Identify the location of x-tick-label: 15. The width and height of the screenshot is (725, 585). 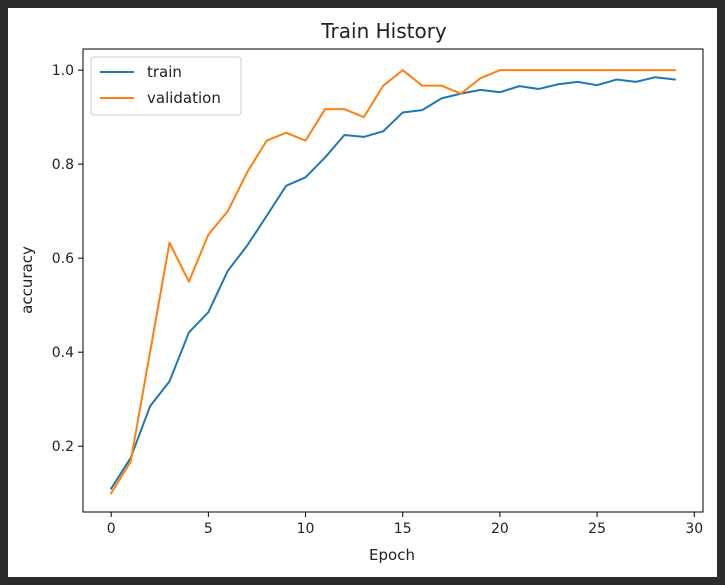
(403, 529).